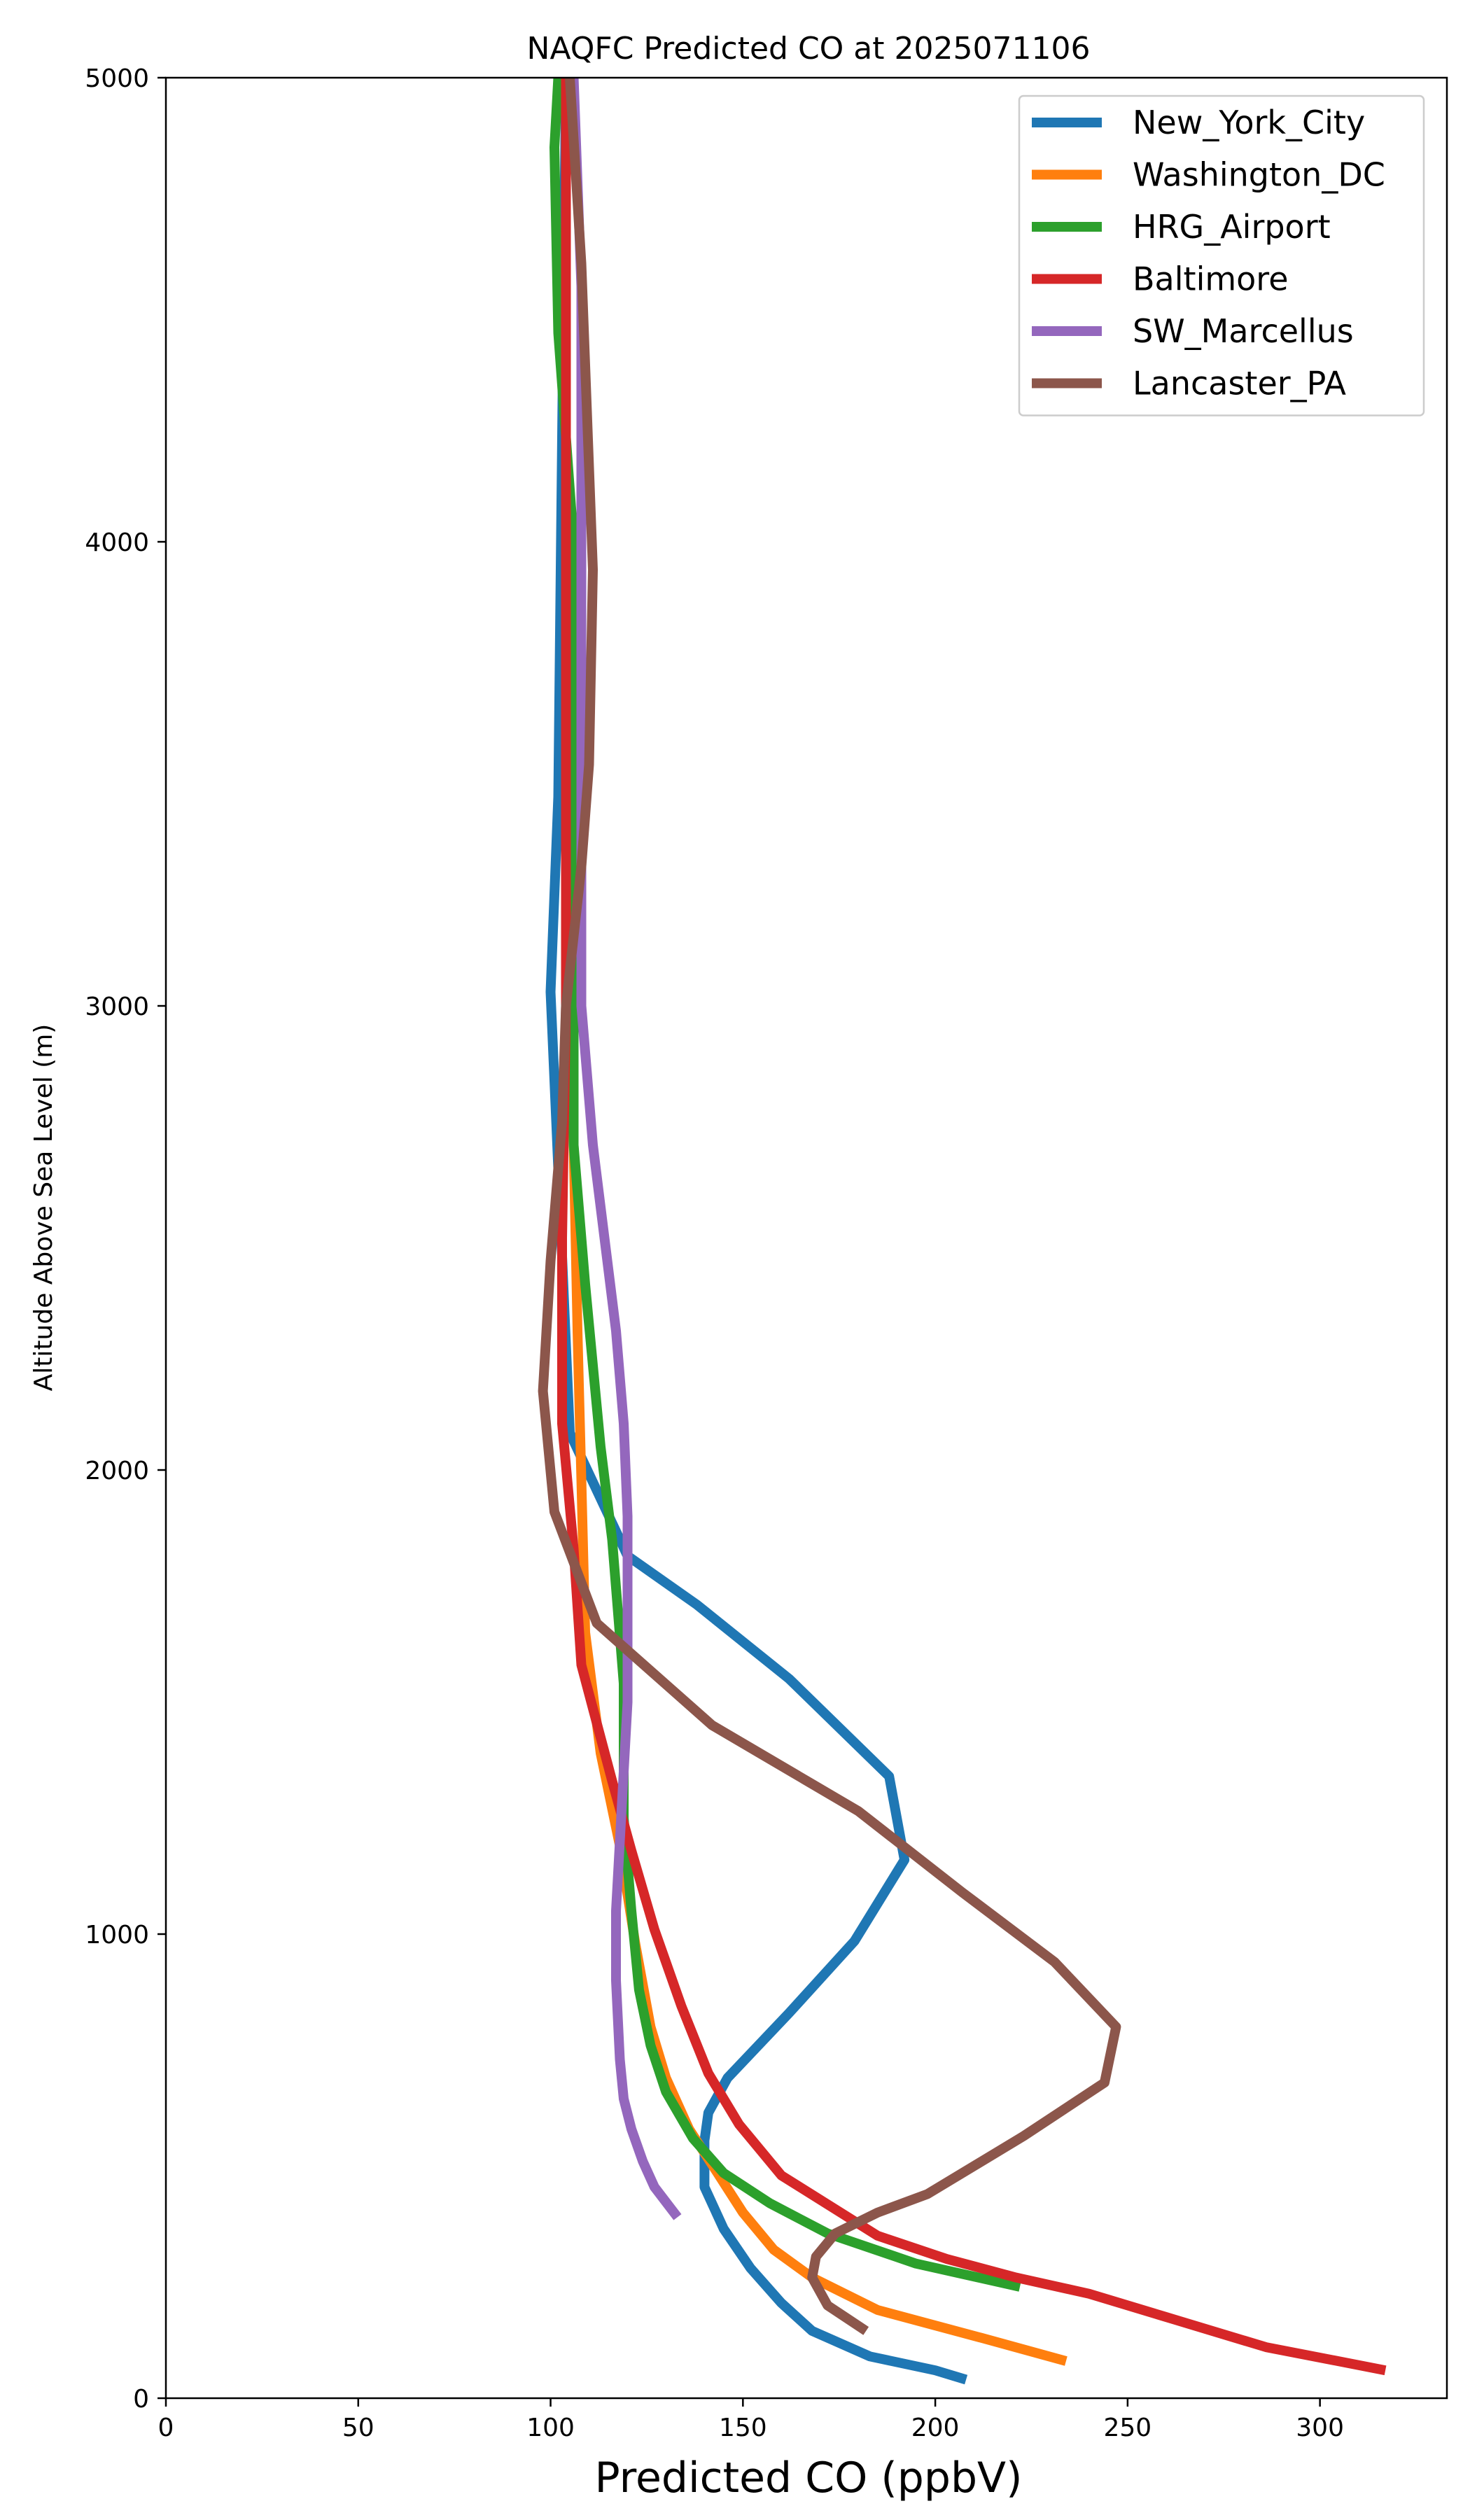 Image resolution: width=1470 pixels, height=2520 pixels. I want to click on x-tick-label: 250, so click(1128, 2428).